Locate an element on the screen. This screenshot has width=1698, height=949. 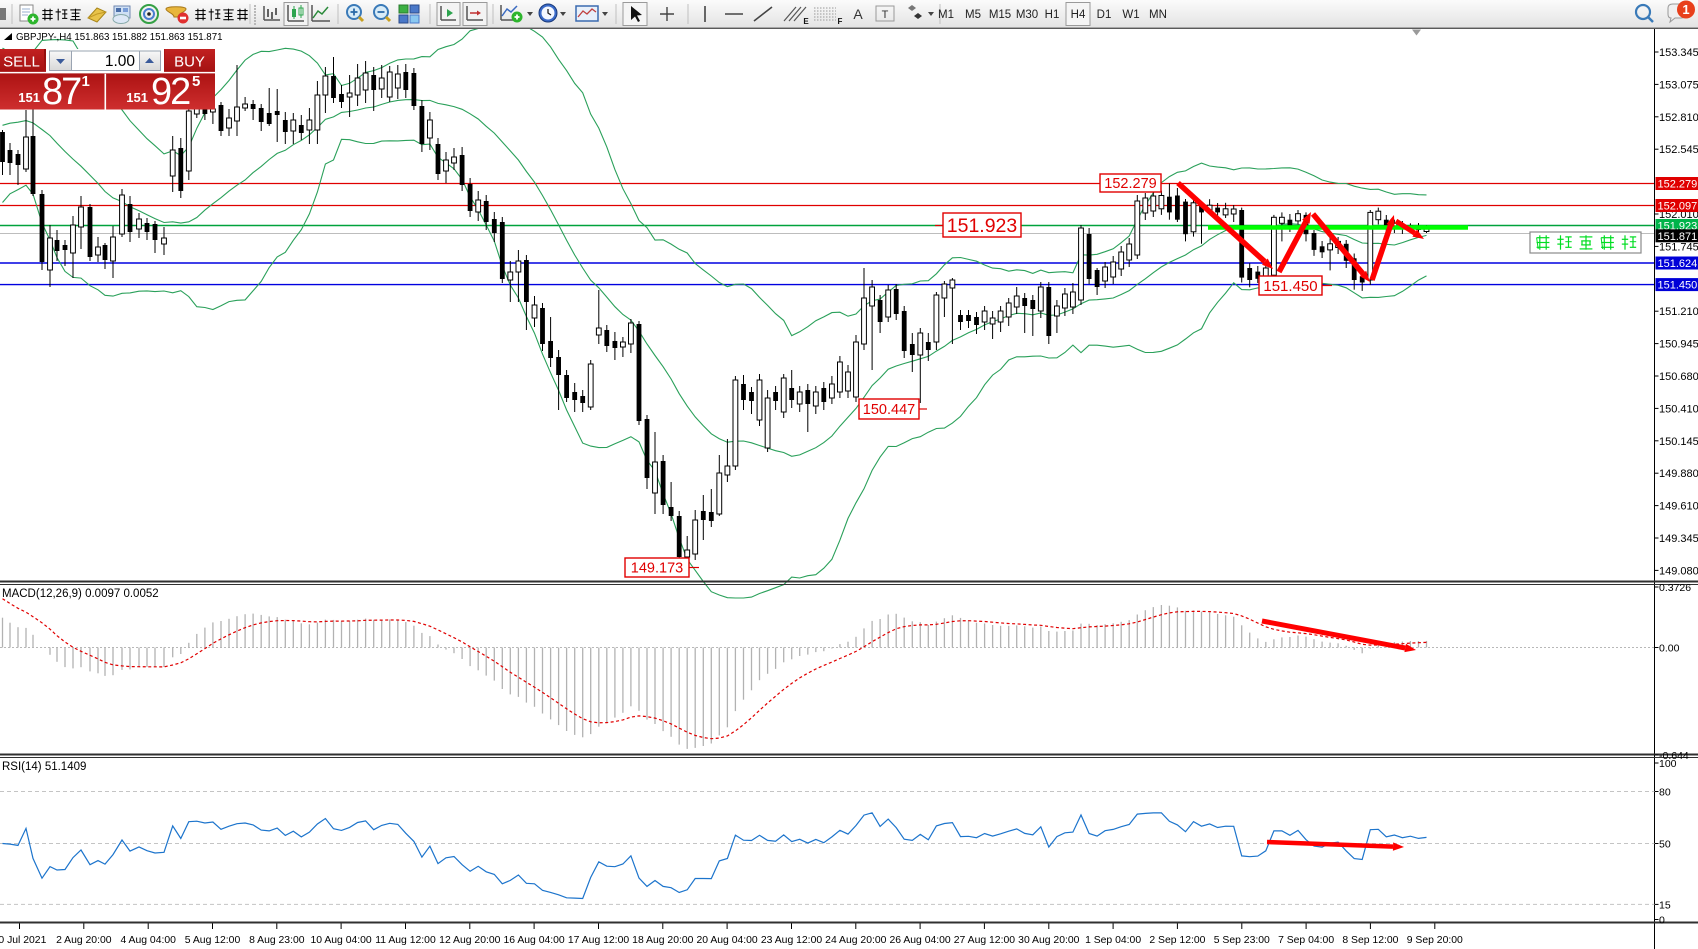
svg-text: RSI(14) 51.1409 is located at coordinates (44, 767).